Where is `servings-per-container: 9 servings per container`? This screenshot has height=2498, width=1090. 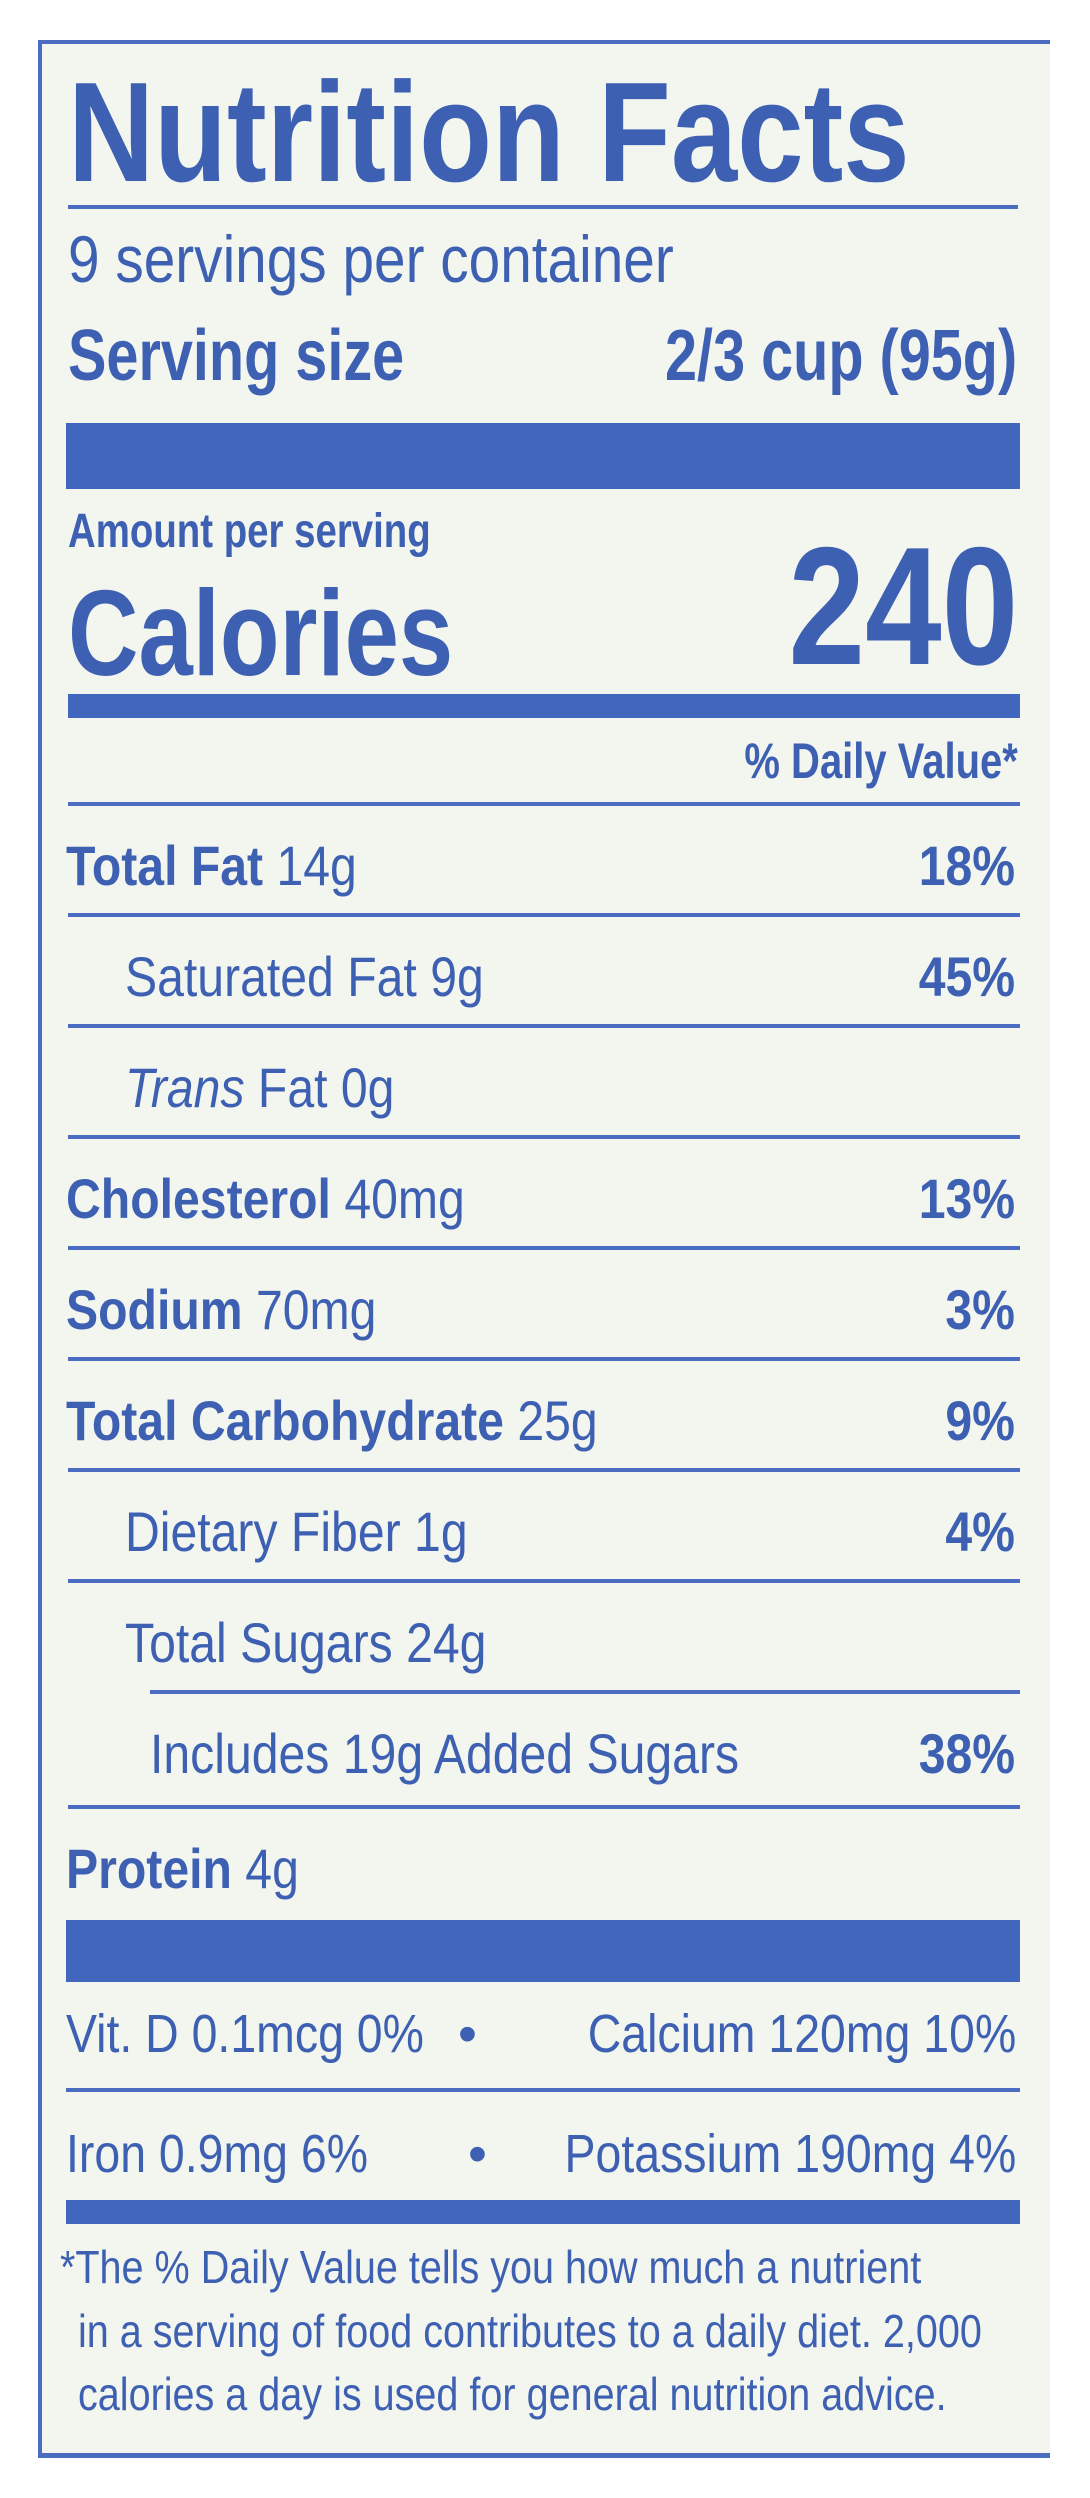
servings-per-container: 9 servings per container is located at coordinates (371, 259).